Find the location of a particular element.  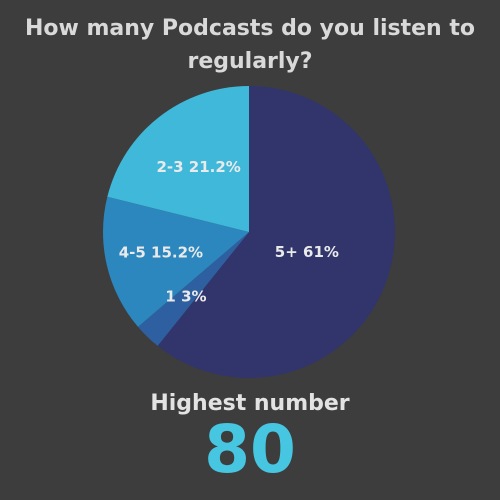

label-slice-2-3: 2-3 21.2% is located at coordinates (198, 167).